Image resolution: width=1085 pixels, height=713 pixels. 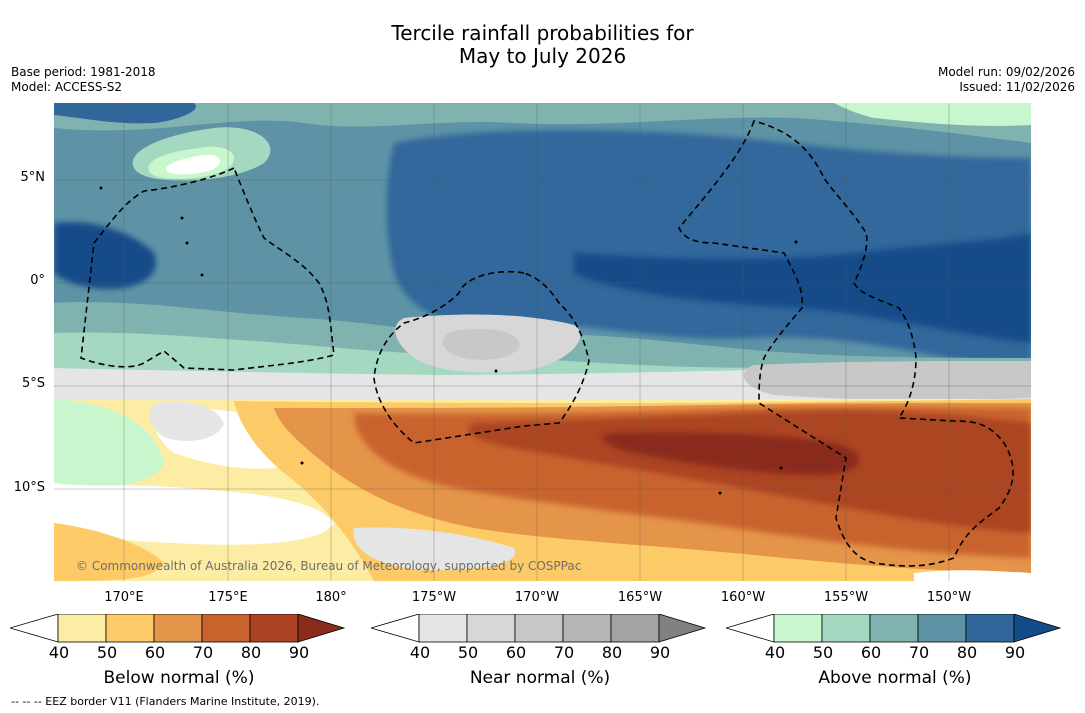 What do you see at coordinates (83, 72) in the screenshot?
I see `base-period-text: Base period: 1981-2018` at bounding box center [83, 72].